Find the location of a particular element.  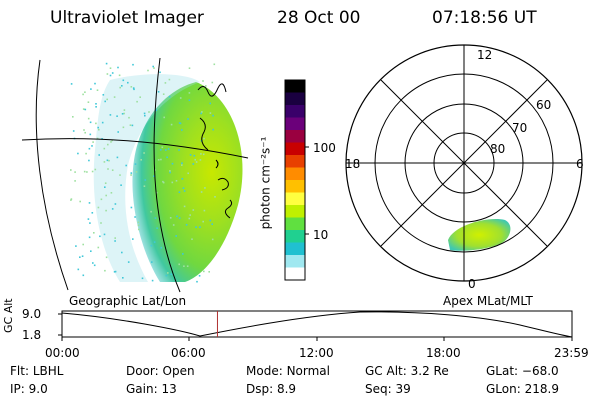

polar-panel-caption: Apex MLat/MLT is located at coordinates (488, 301).